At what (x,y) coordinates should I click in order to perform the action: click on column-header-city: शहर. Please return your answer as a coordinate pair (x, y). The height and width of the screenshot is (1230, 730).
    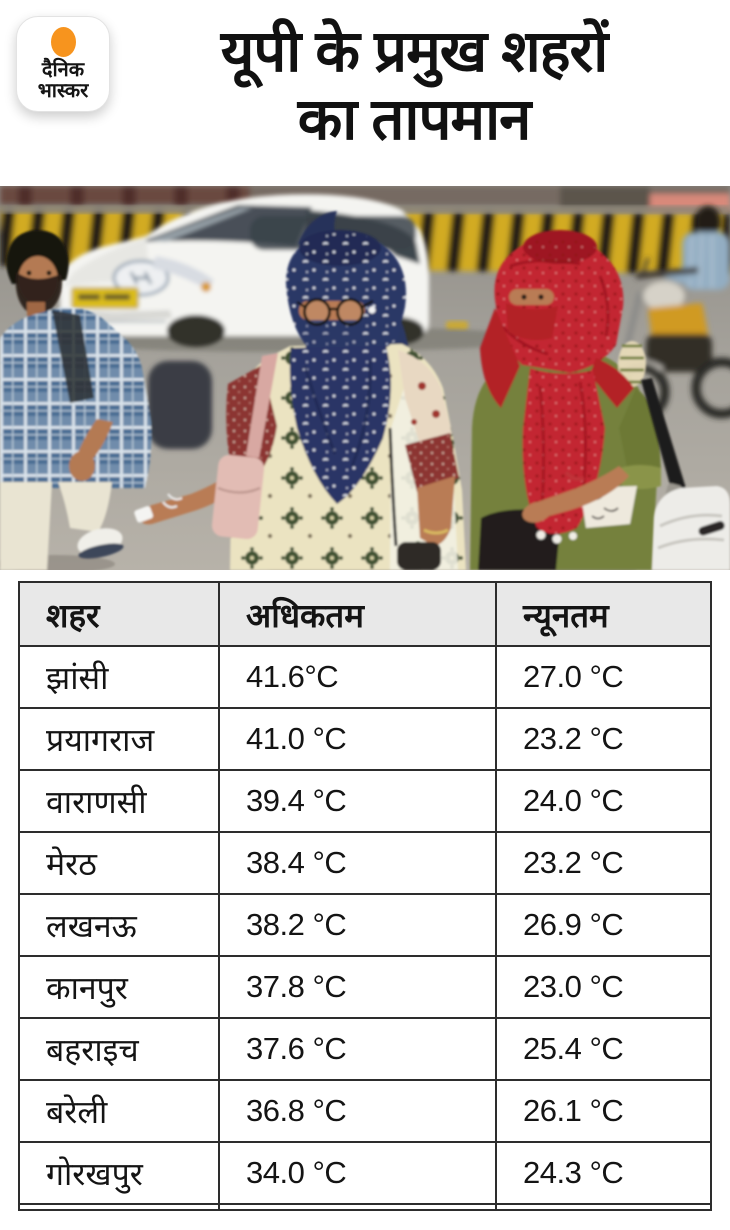
    Looking at the image, I should click on (119, 614).